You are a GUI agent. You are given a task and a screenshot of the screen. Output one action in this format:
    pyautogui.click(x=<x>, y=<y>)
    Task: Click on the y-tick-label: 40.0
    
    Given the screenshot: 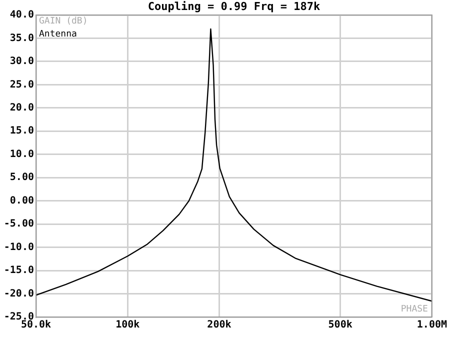 What is the action you would take?
    pyautogui.click(x=22, y=15)
    